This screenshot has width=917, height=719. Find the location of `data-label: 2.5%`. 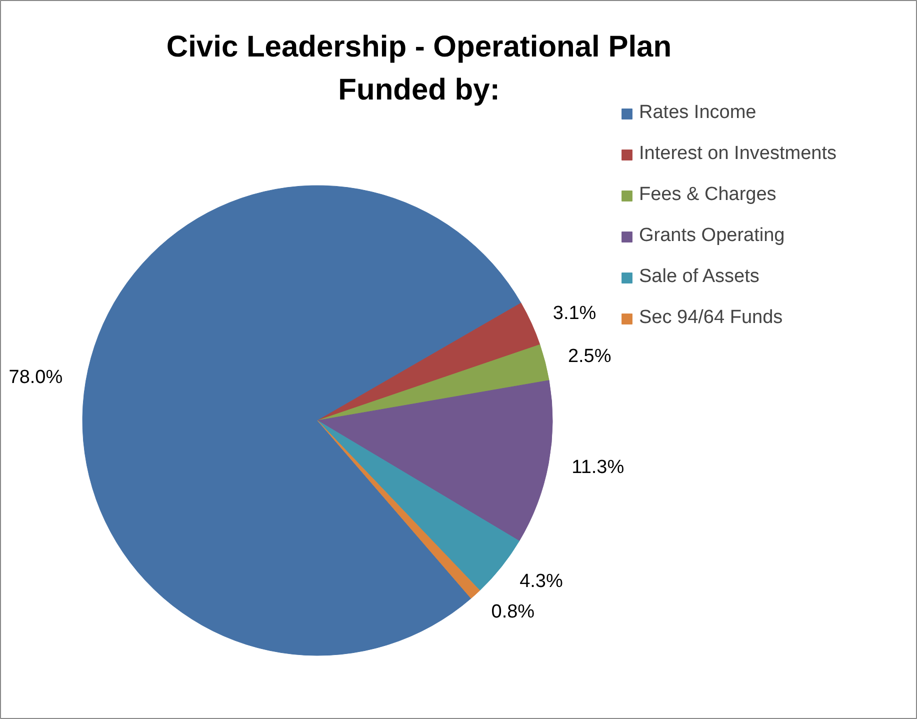

data-label: 2.5% is located at coordinates (590, 356).